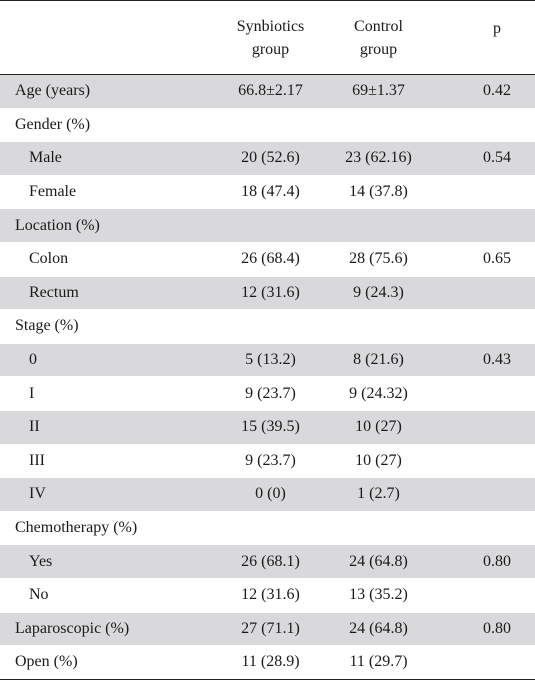 The height and width of the screenshot is (680, 535). Describe the element at coordinates (98, 91) in the screenshot. I see `row-label: Age (years)` at that location.